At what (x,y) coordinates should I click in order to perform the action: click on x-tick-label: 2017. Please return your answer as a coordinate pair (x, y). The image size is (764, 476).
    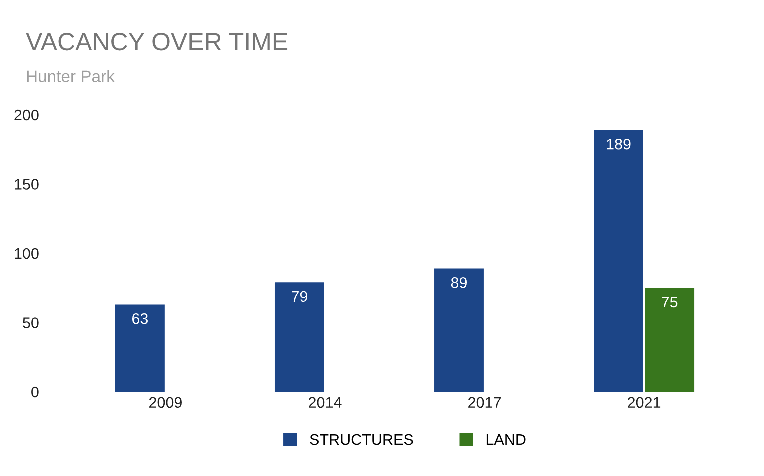
    Looking at the image, I should click on (484, 402).